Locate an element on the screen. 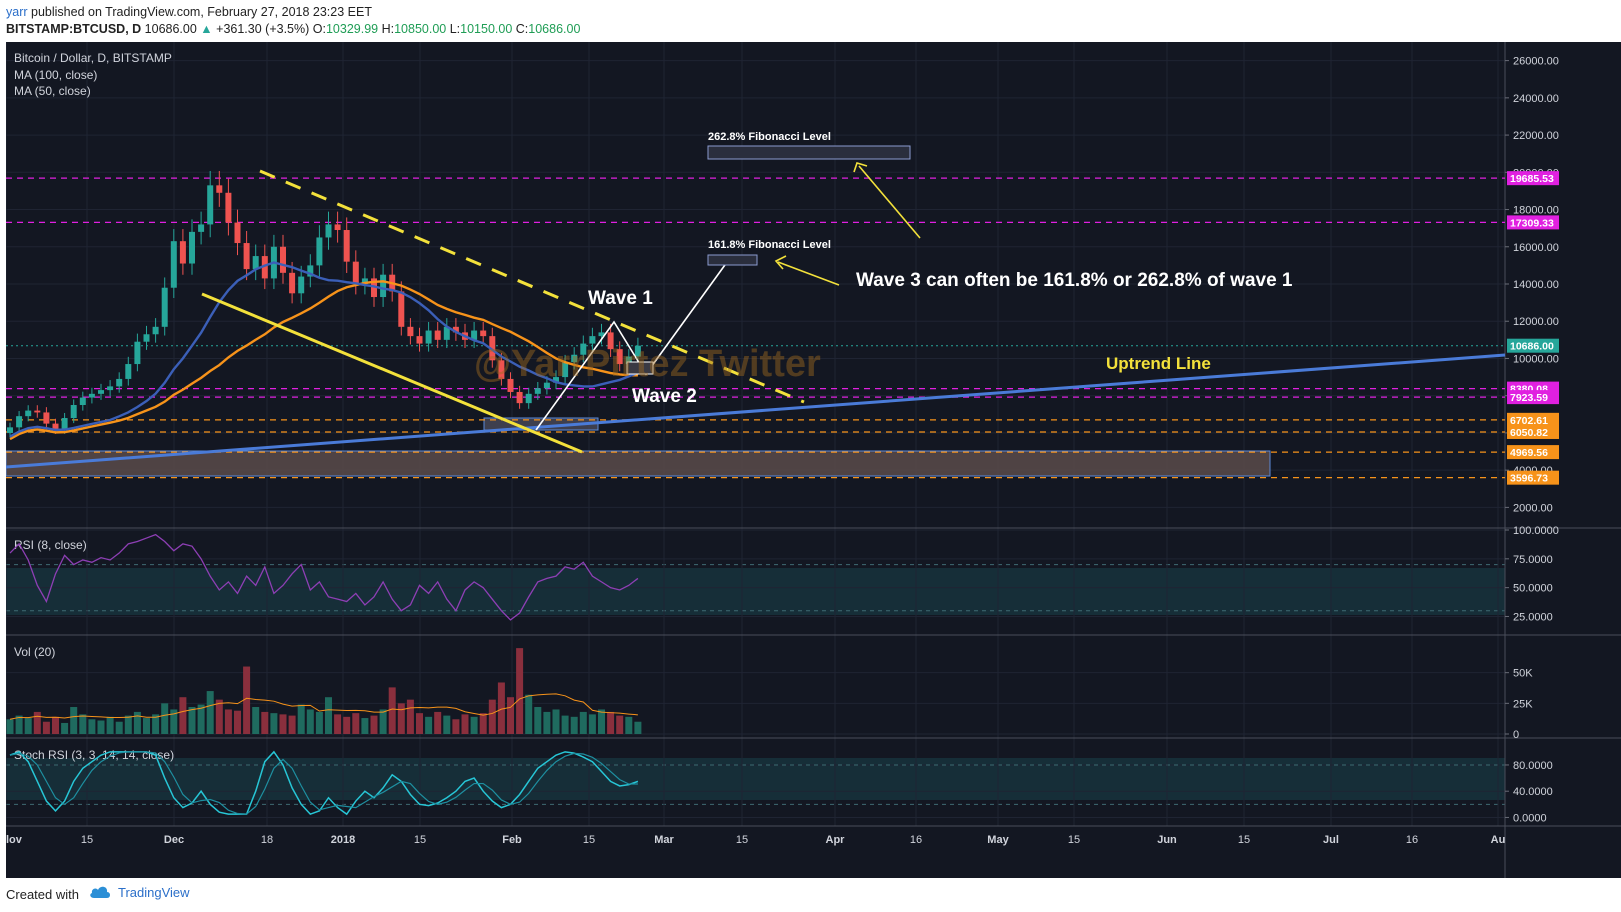  triangle-support-line is located at coordinates (392, 373).